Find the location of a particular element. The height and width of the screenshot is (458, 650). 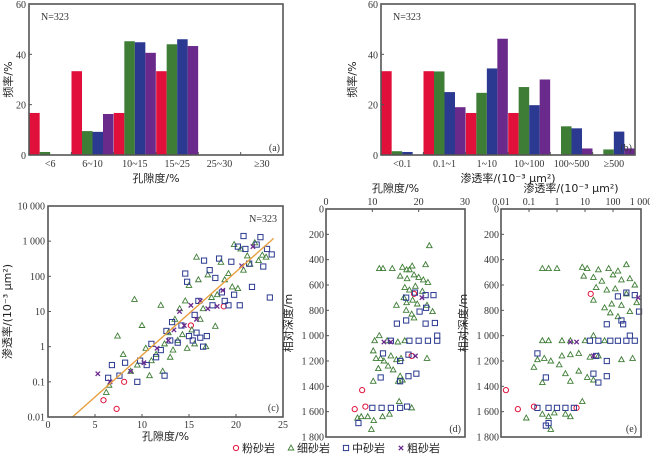

x-tick-label: 0.1~1 is located at coordinates (444, 164).